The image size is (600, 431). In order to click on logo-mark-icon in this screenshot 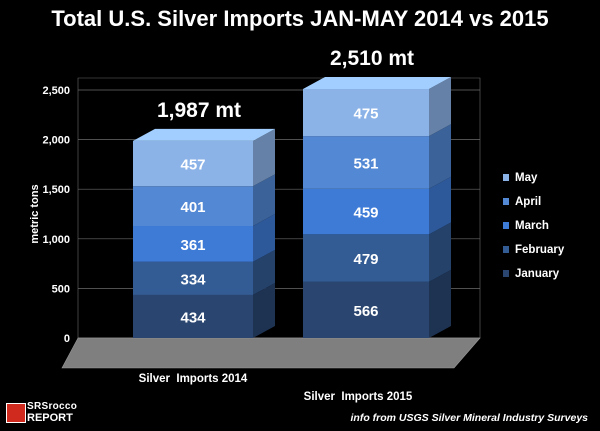, I will do `click(16, 413)`.